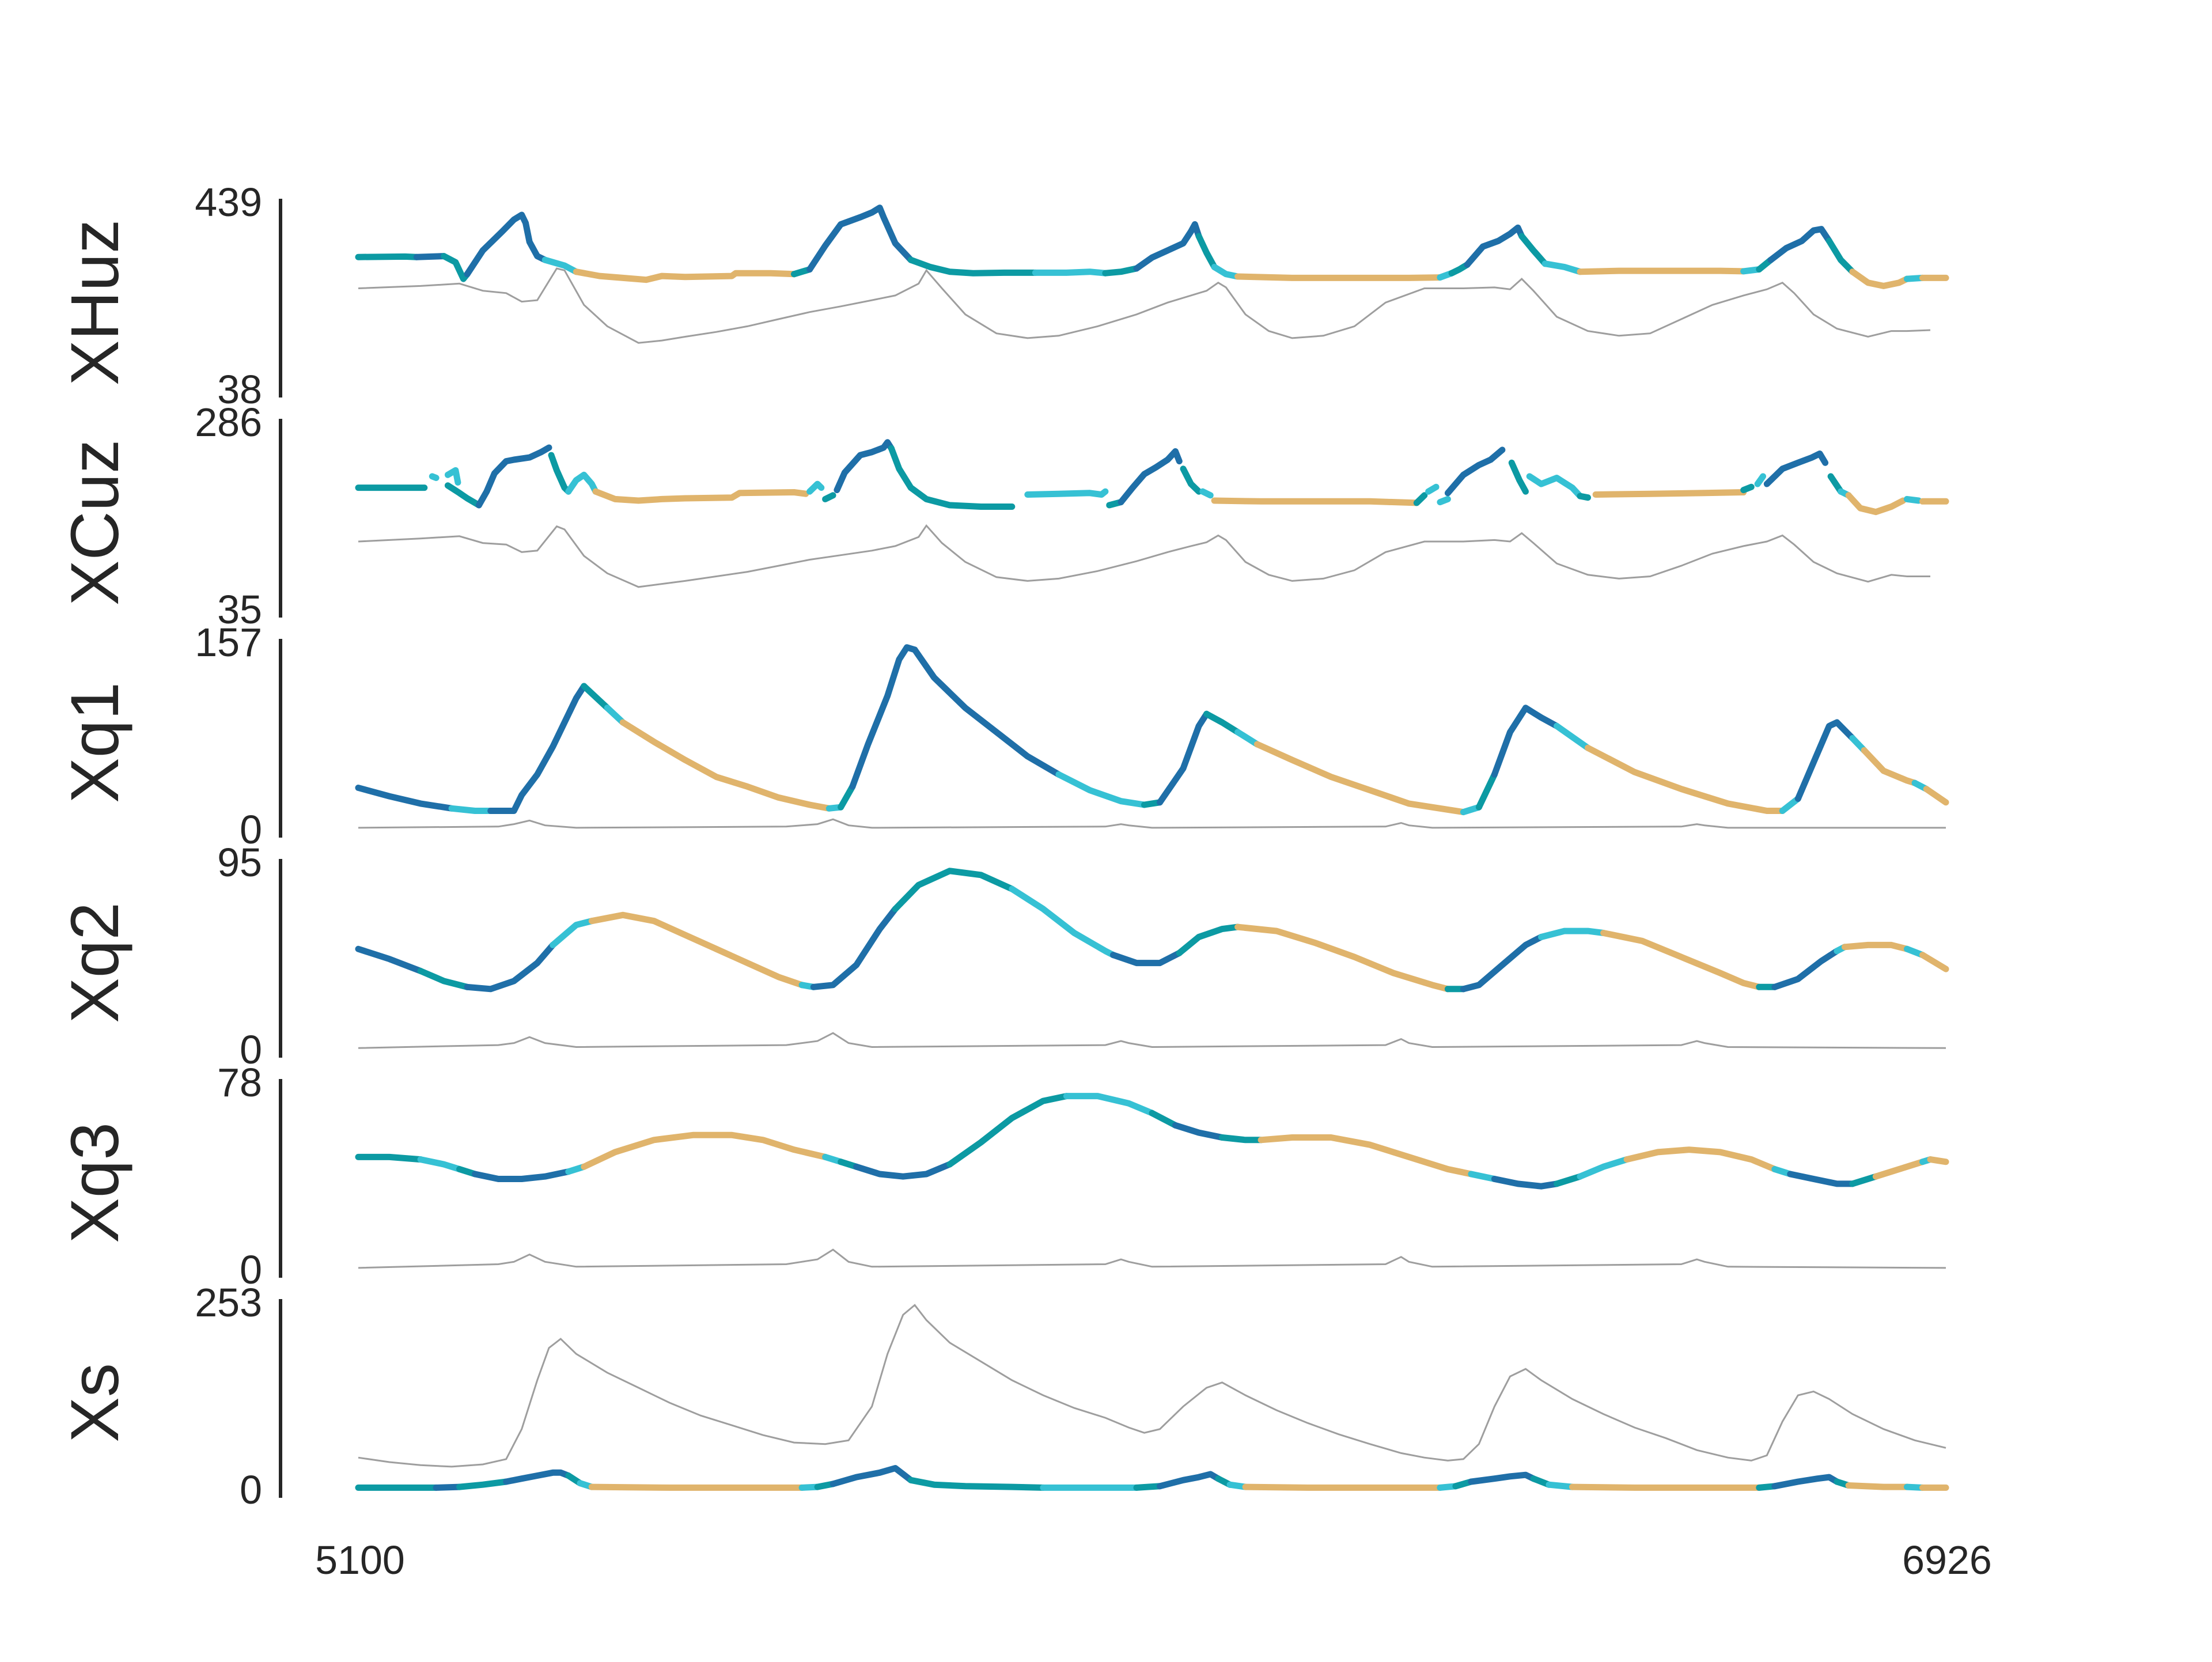  Describe the element at coordinates (1003, 296) in the screenshot. I see `panel-xhuz: 439 38 XHuz` at that location.